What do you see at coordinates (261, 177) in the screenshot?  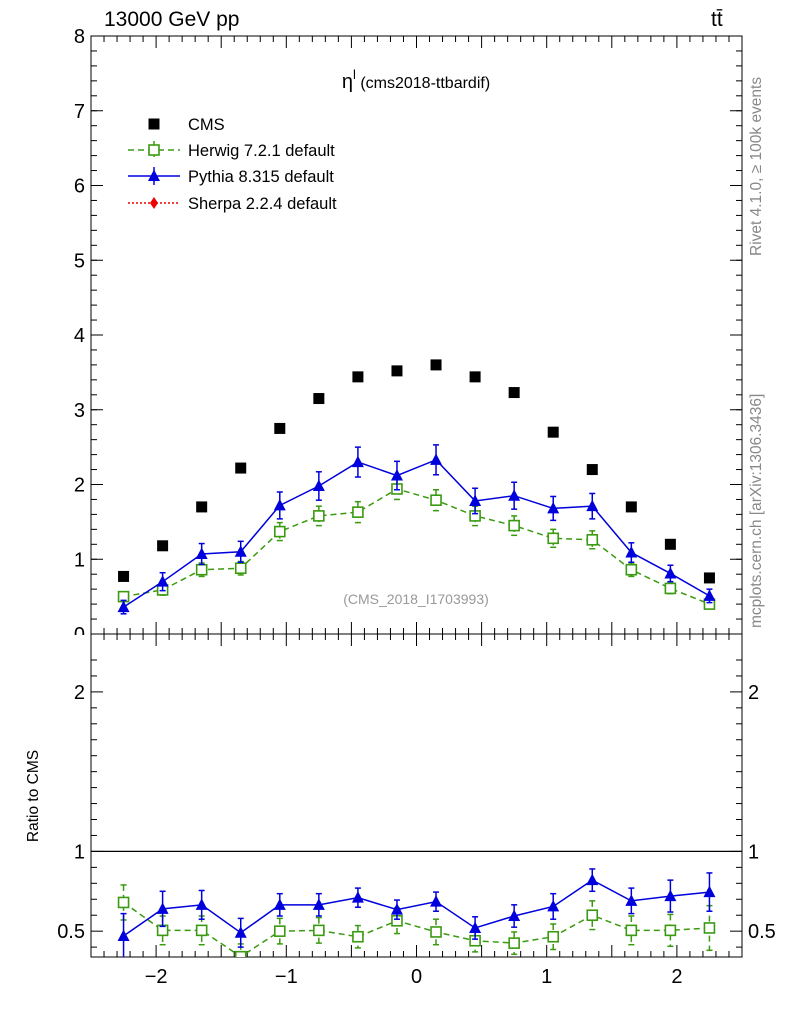 I see `legend-pythia-label: Pythia 8.315 default` at bounding box center [261, 177].